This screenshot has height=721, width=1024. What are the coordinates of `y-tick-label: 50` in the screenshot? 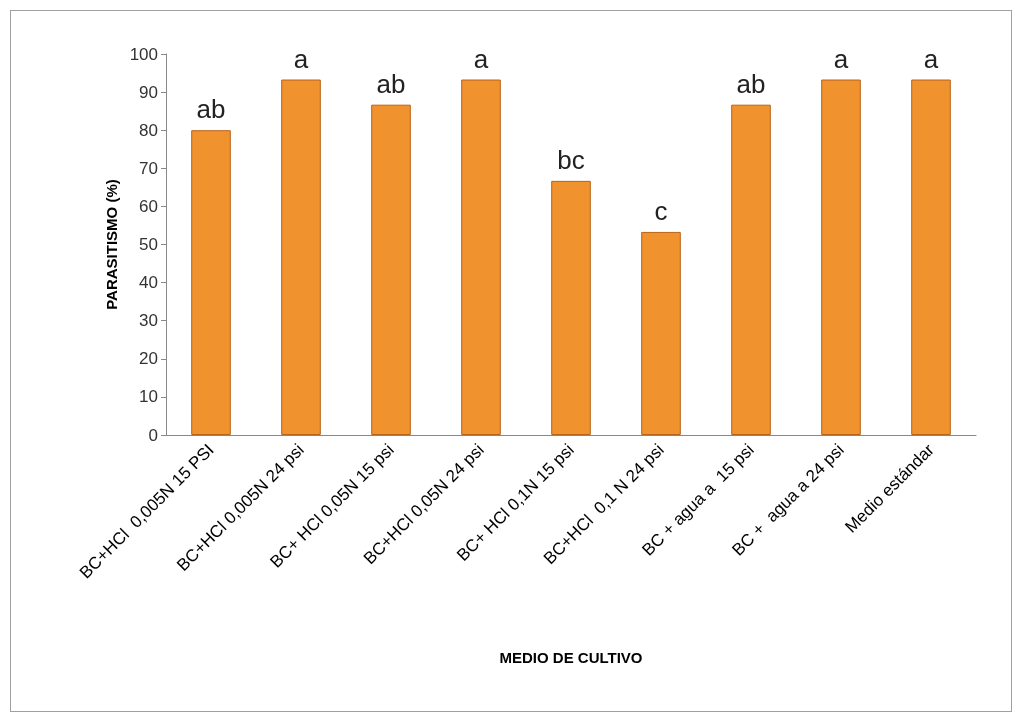 It's located at (148, 244).